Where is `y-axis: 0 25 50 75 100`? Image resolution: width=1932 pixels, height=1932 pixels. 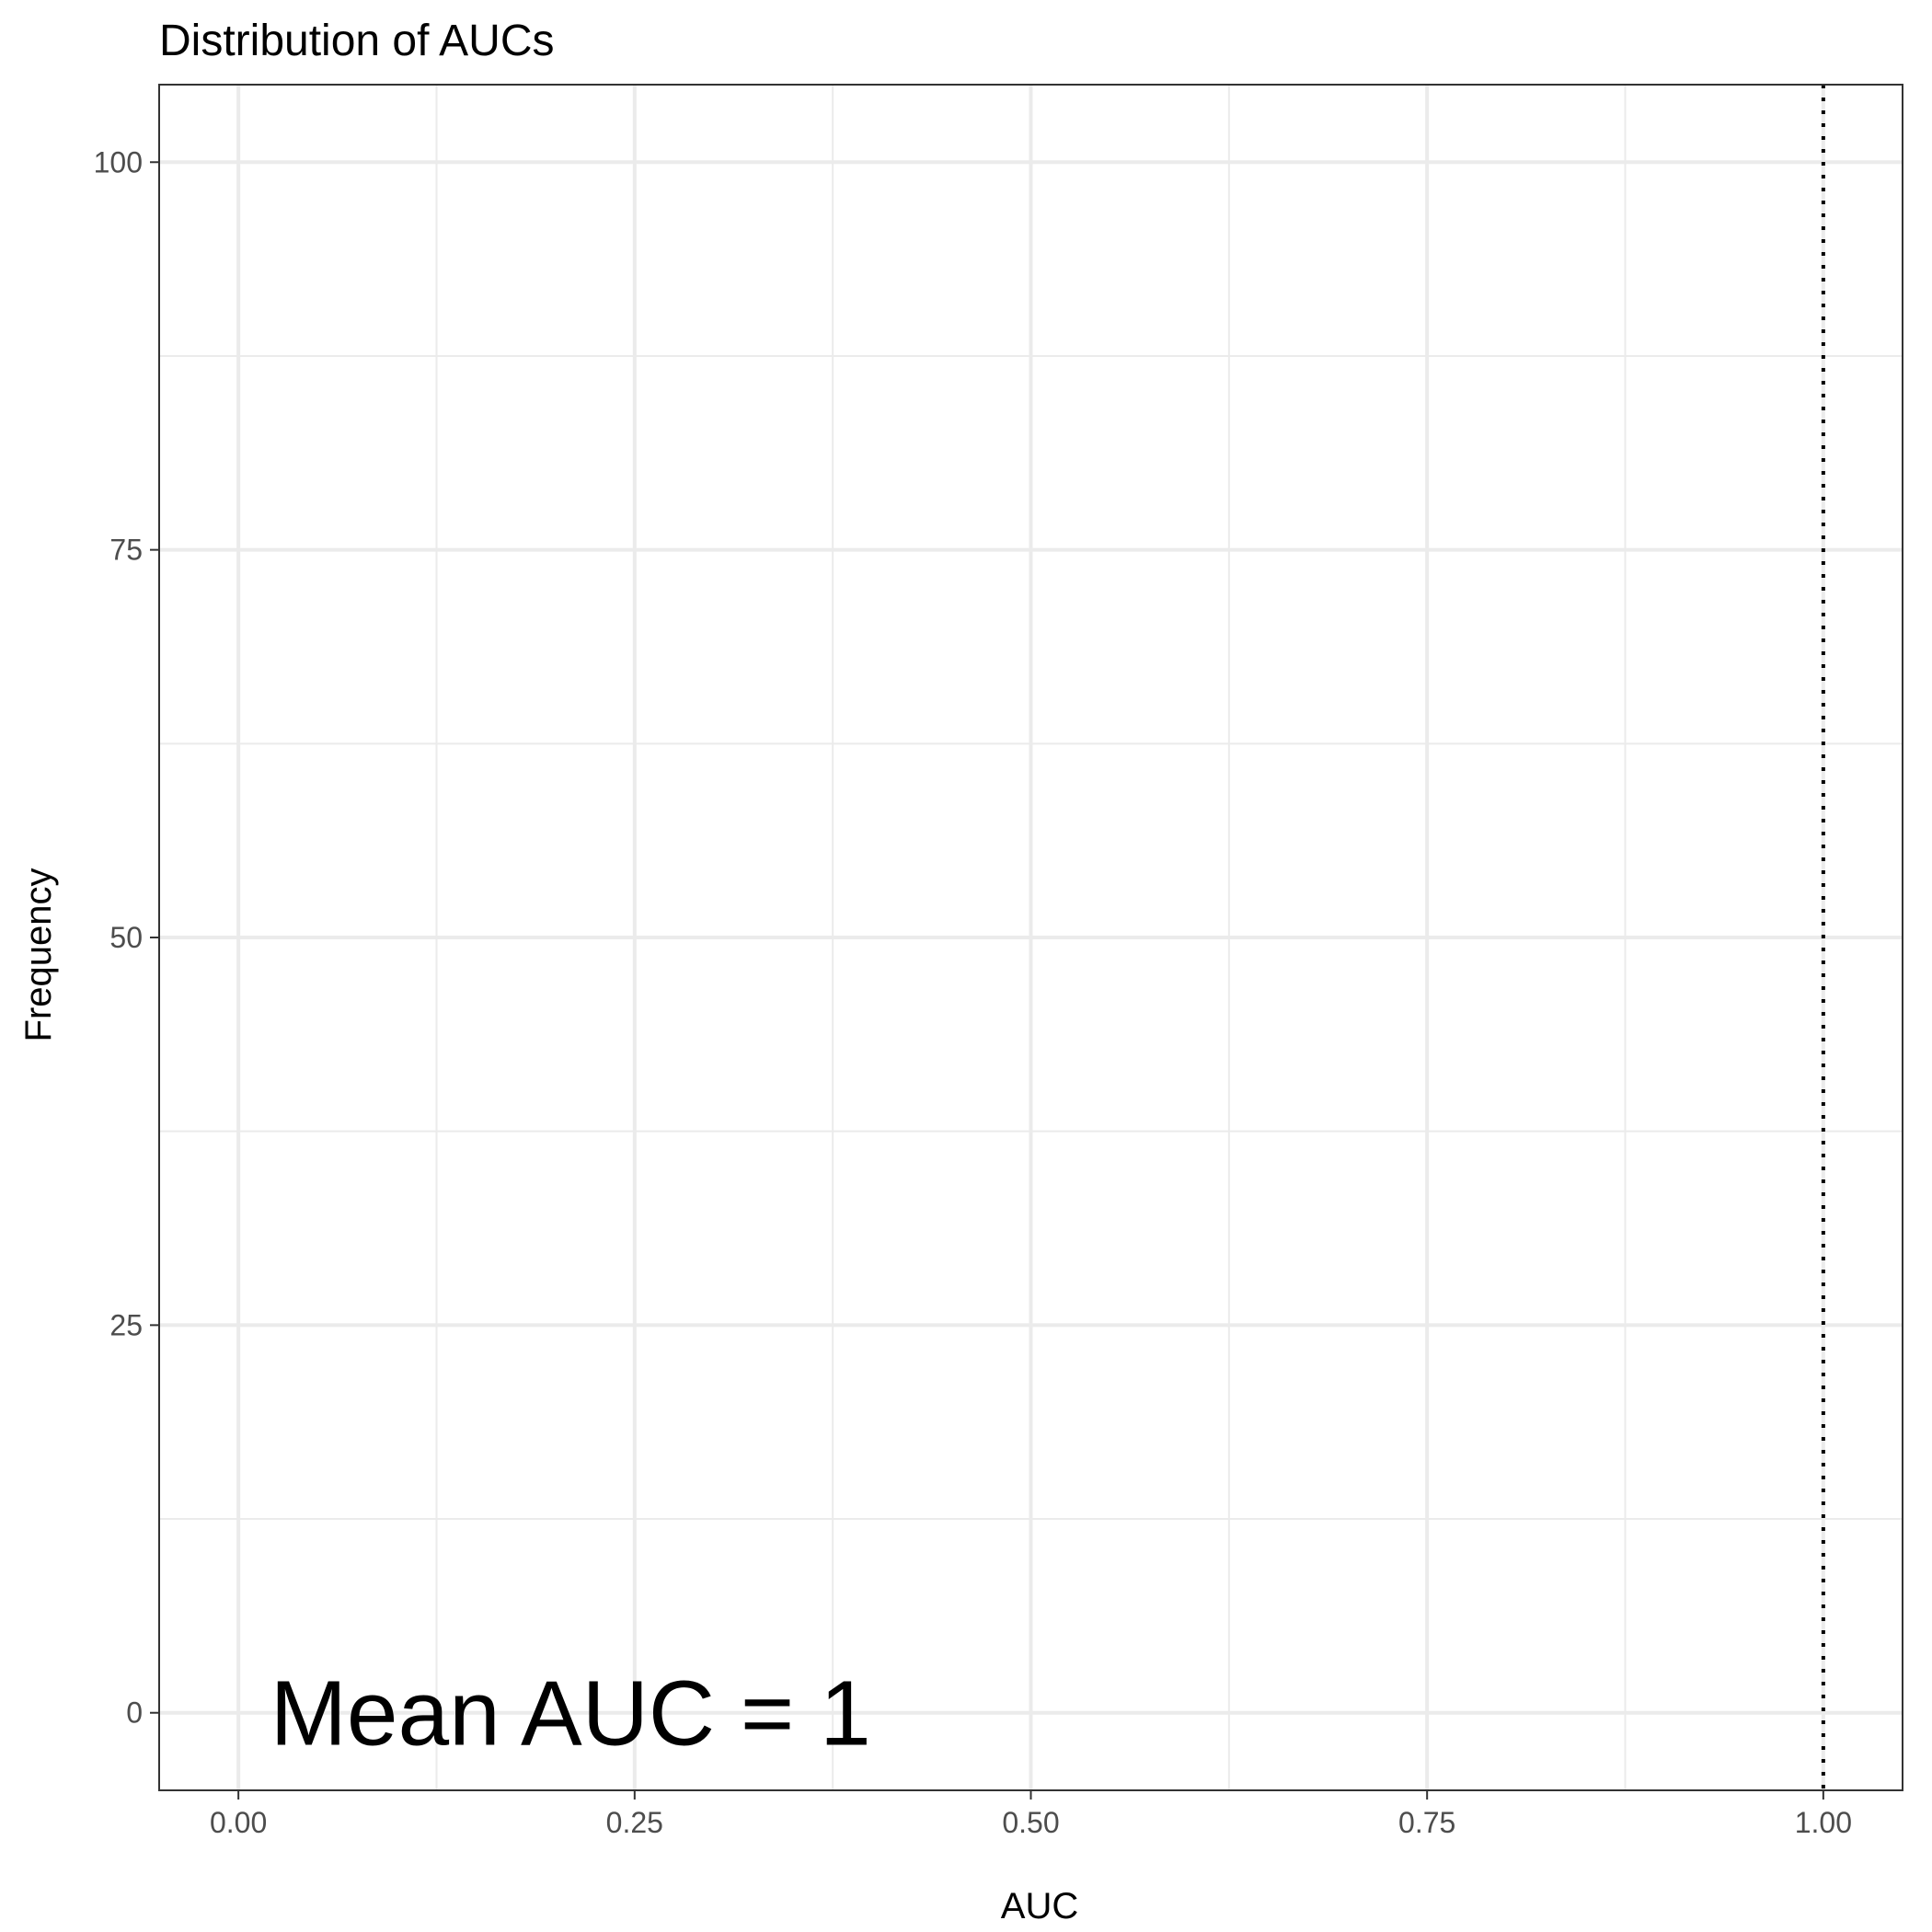
y-axis: 0 25 50 75 100 is located at coordinates (126, 937).